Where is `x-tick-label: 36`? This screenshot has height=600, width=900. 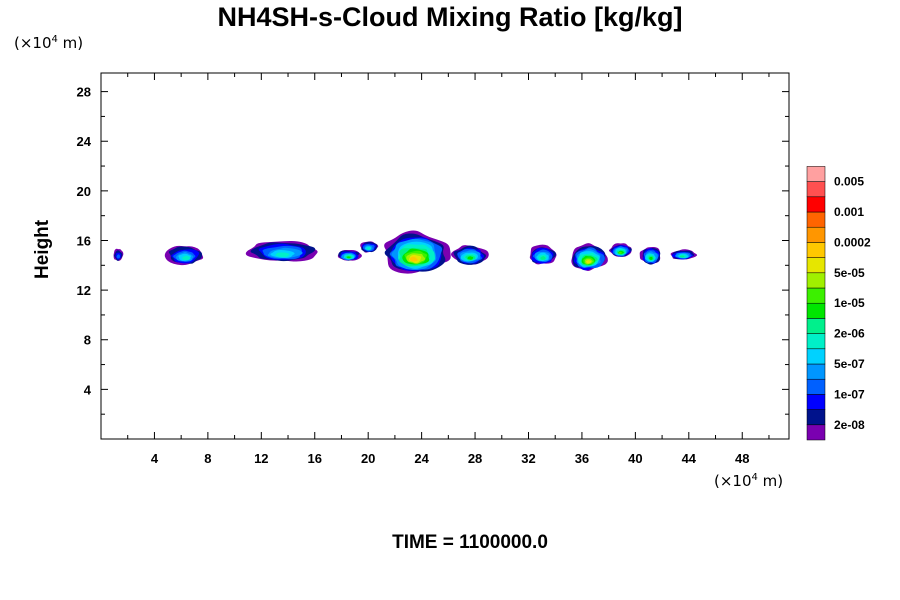 x-tick-label: 36 is located at coordinates (582, 458).